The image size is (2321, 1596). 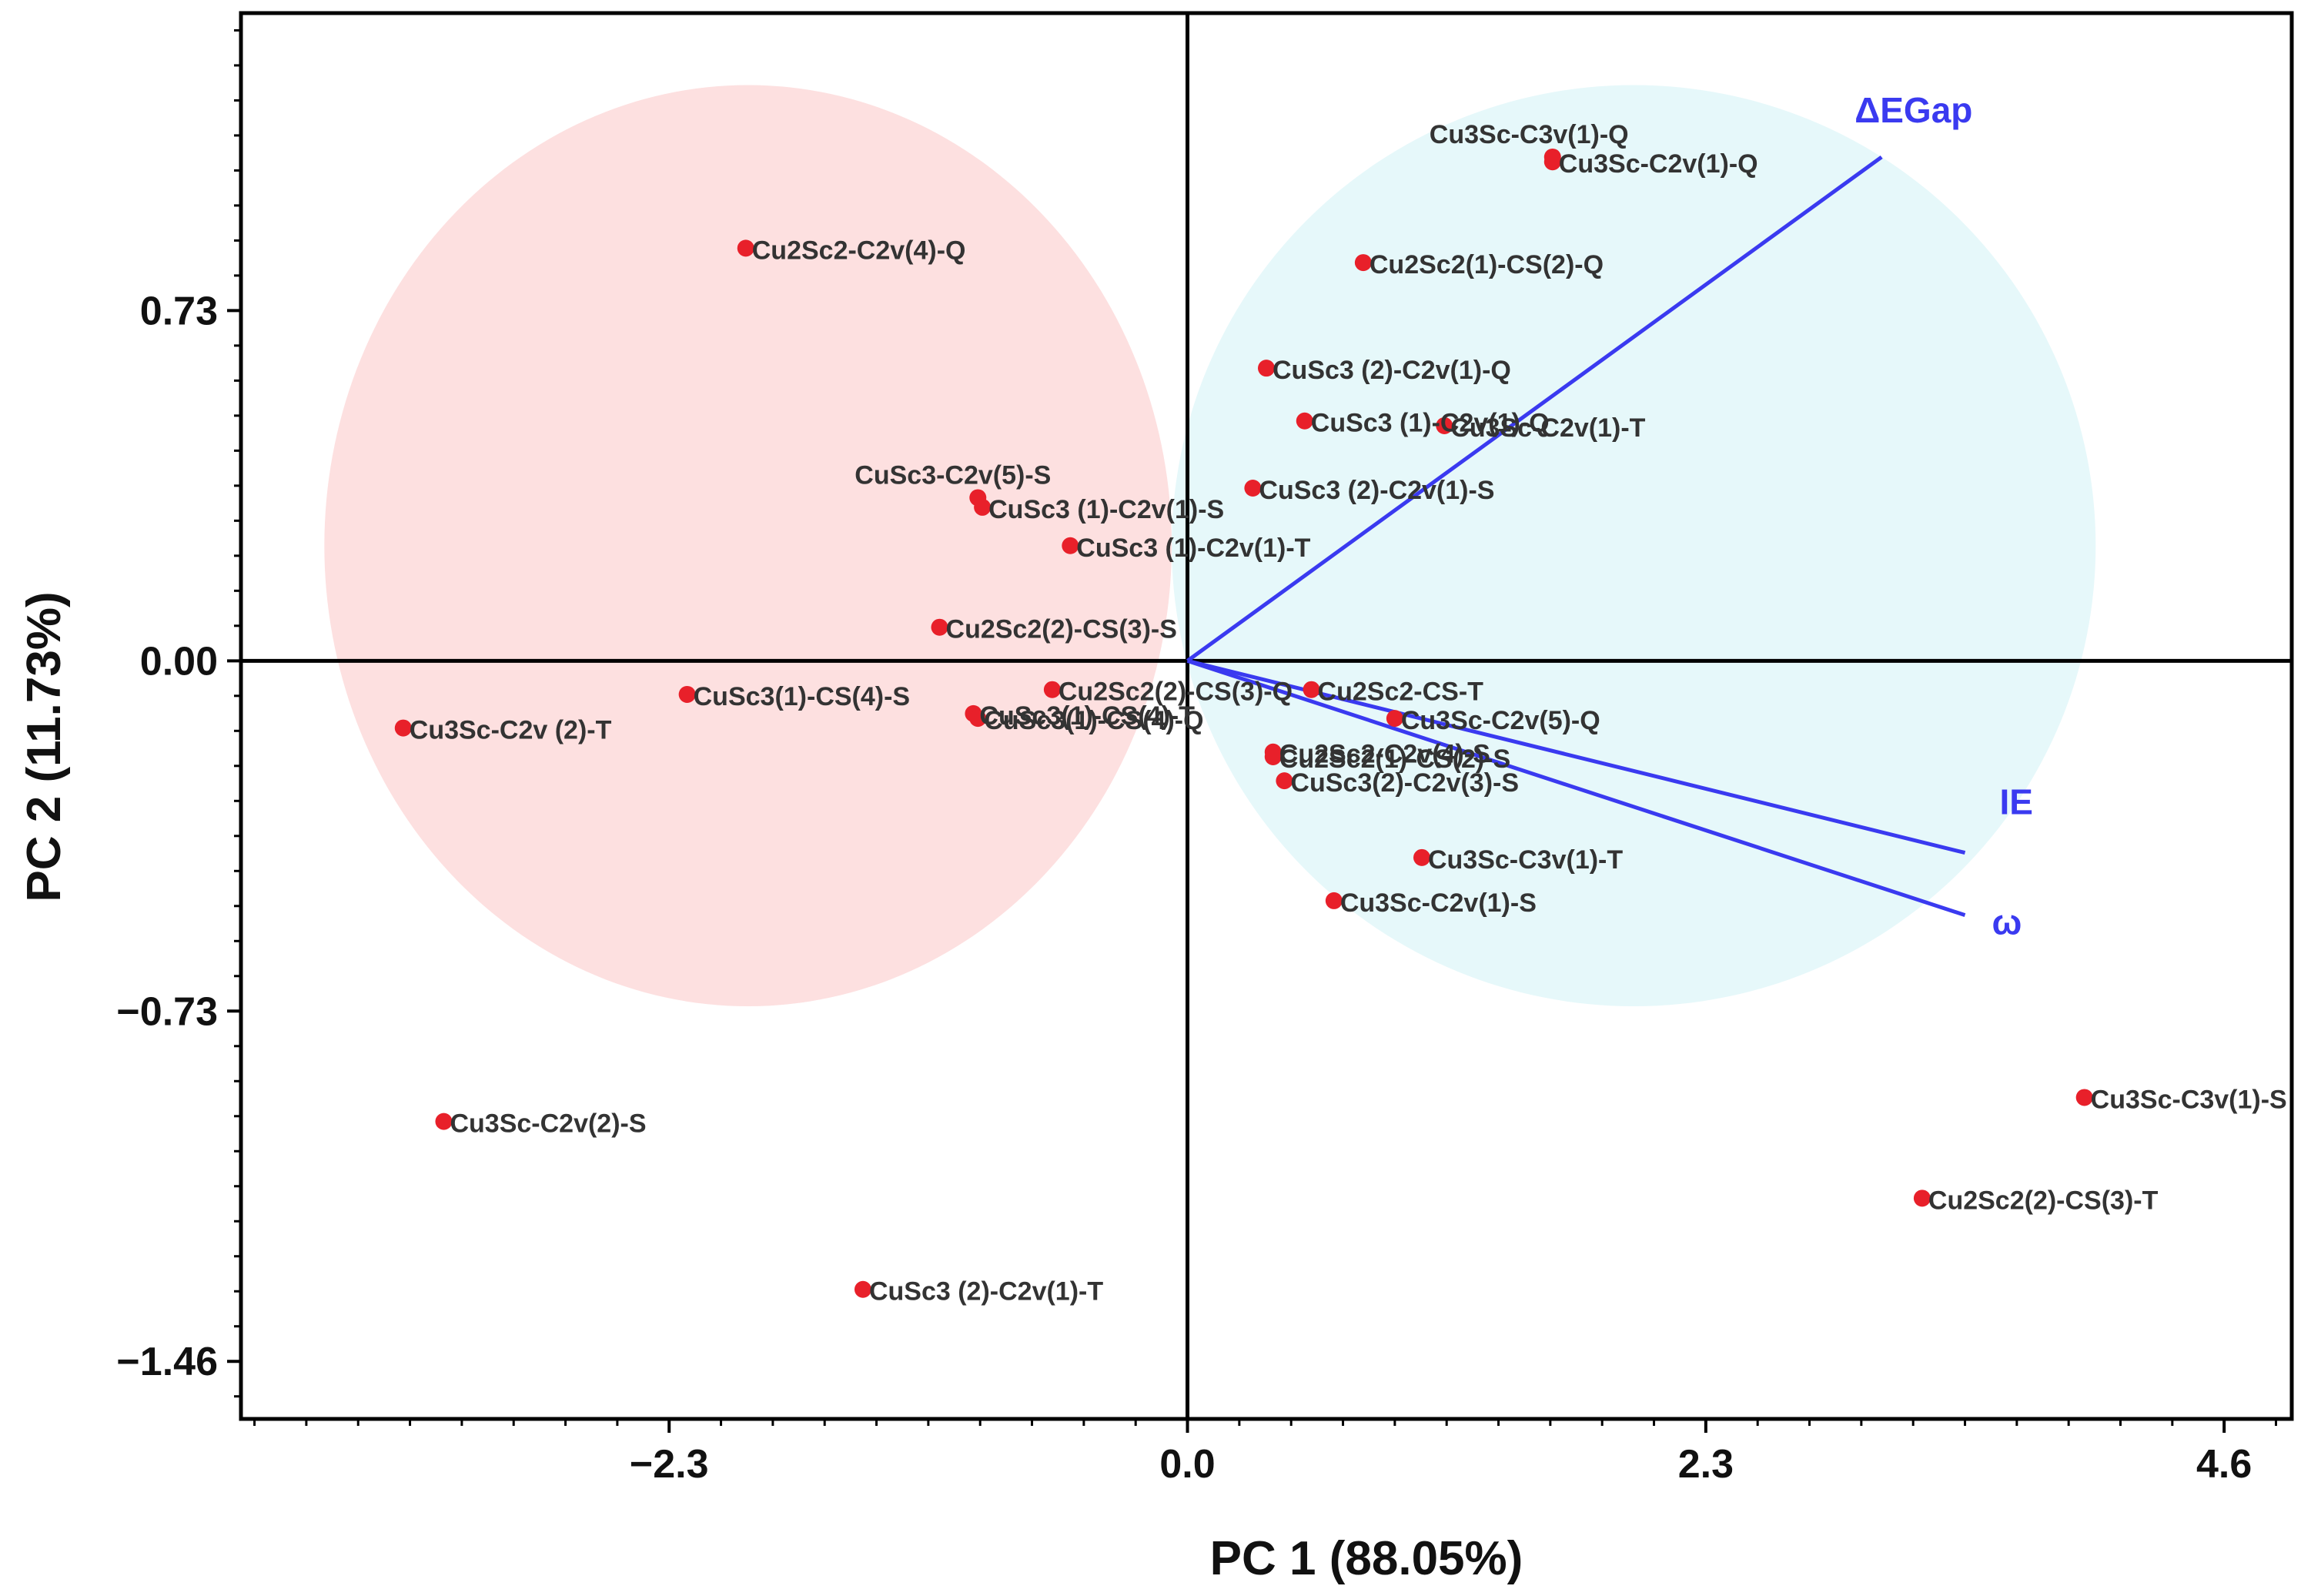 What do you see at coordinates (2189, 1099) in the screenshot?
I see `point-label: Cu3Sc-C3v(1)-S` at bounding box center [2189, 1099].